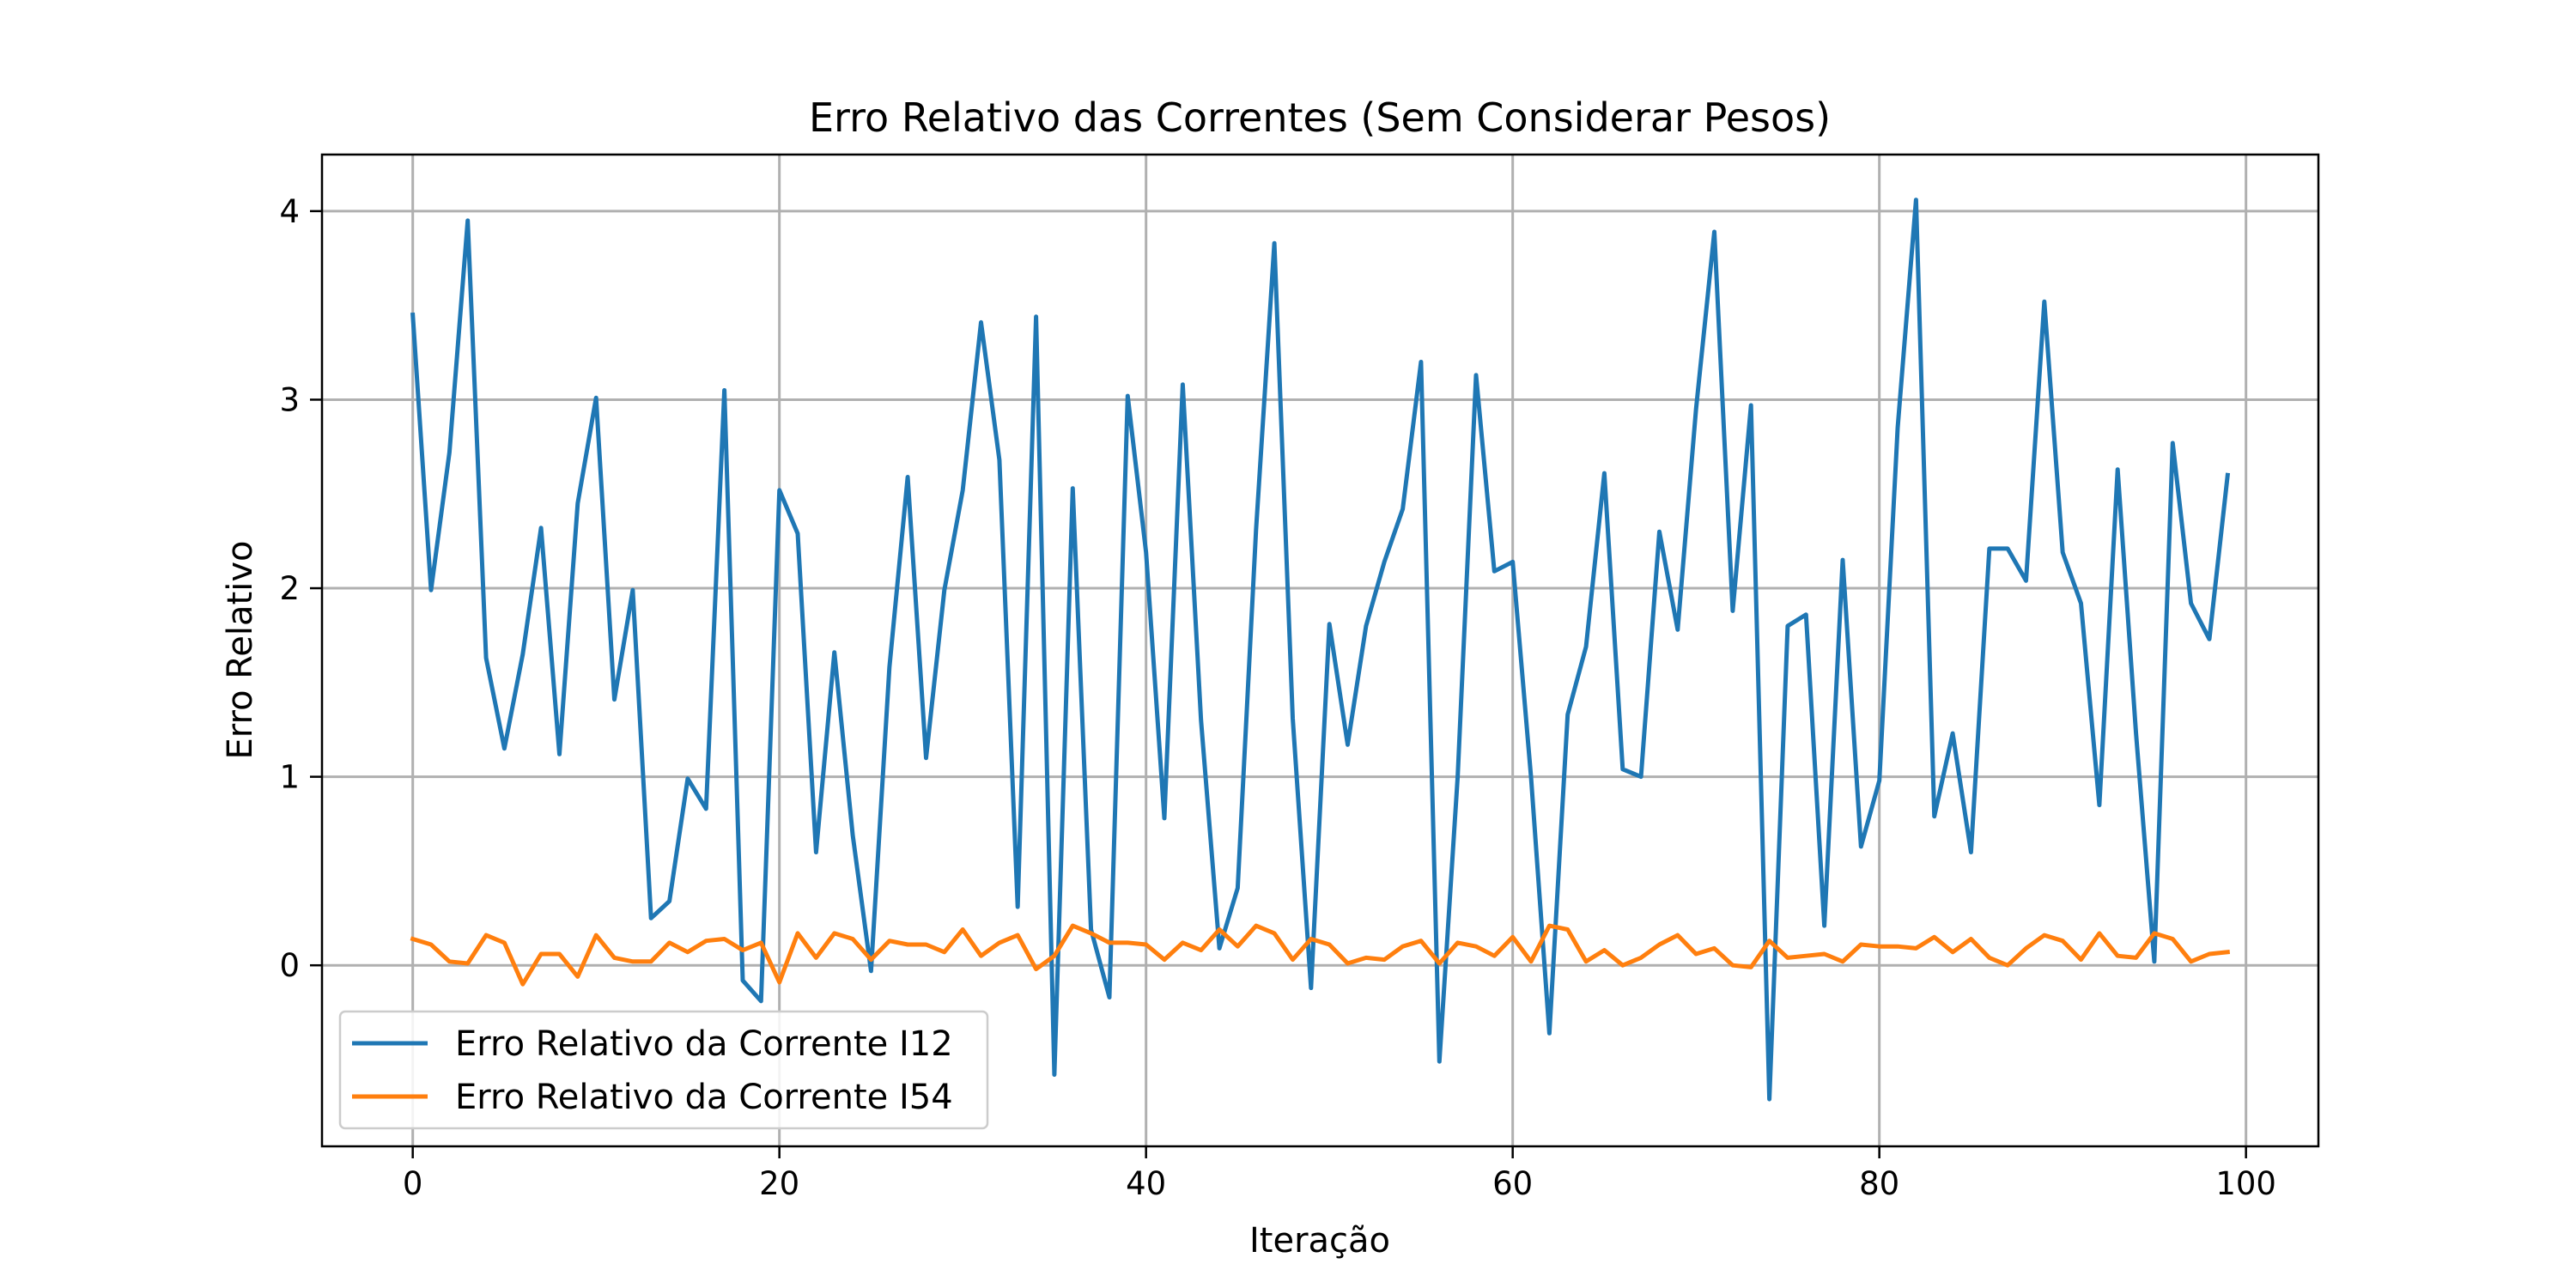 The width and height of the screenshot is (2576, 1288). What do you see at coordinates (290, 399) in the screenshot?
I see `y-tick-label: 3` at bounding box center [290, 399].